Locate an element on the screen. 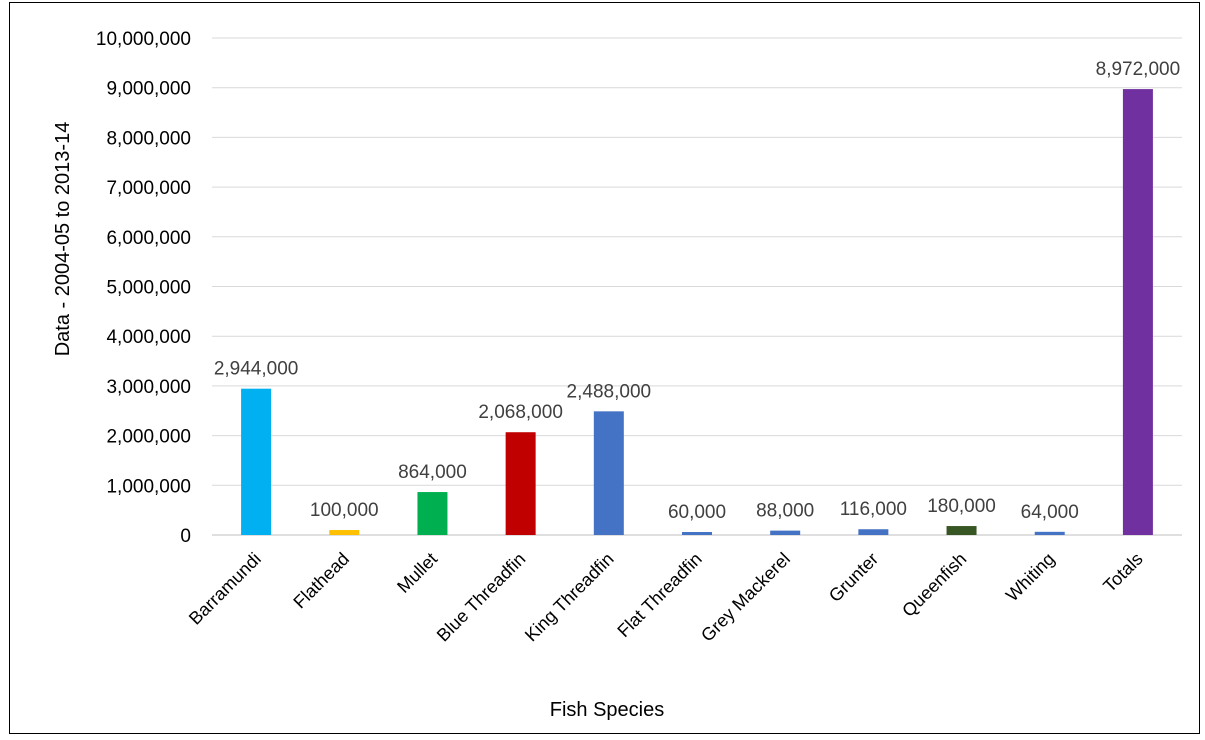 The image size is (1205, 740). x-tick-label: Queenfish is located at coordinates (934, 585).